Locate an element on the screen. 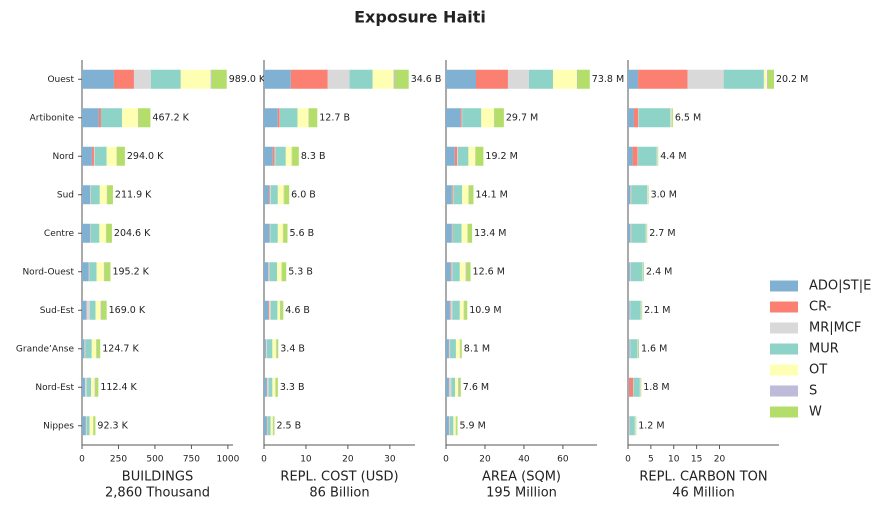 The width and height of the screenshot is (890, 510). total-label: 3.3 B is located at coordinates (292, 387).